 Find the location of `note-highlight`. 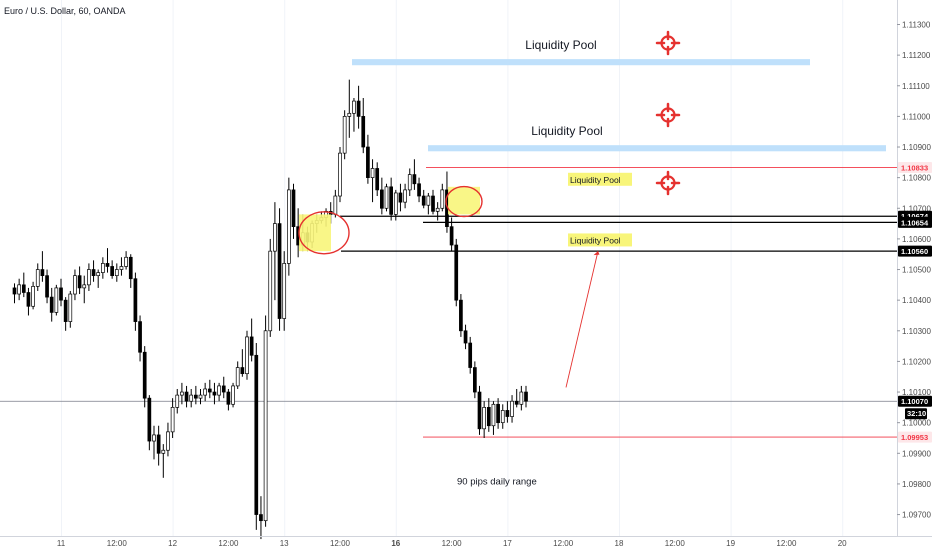

note-highlight is located at coordinates (600, 240).